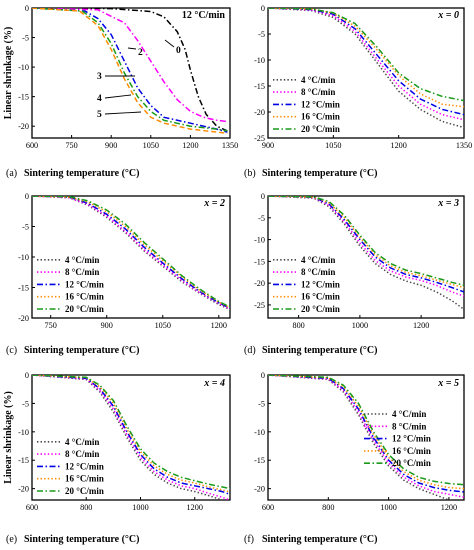  I want to click on y-axis-label: Linear shrinkage (%), so click(8, 437).